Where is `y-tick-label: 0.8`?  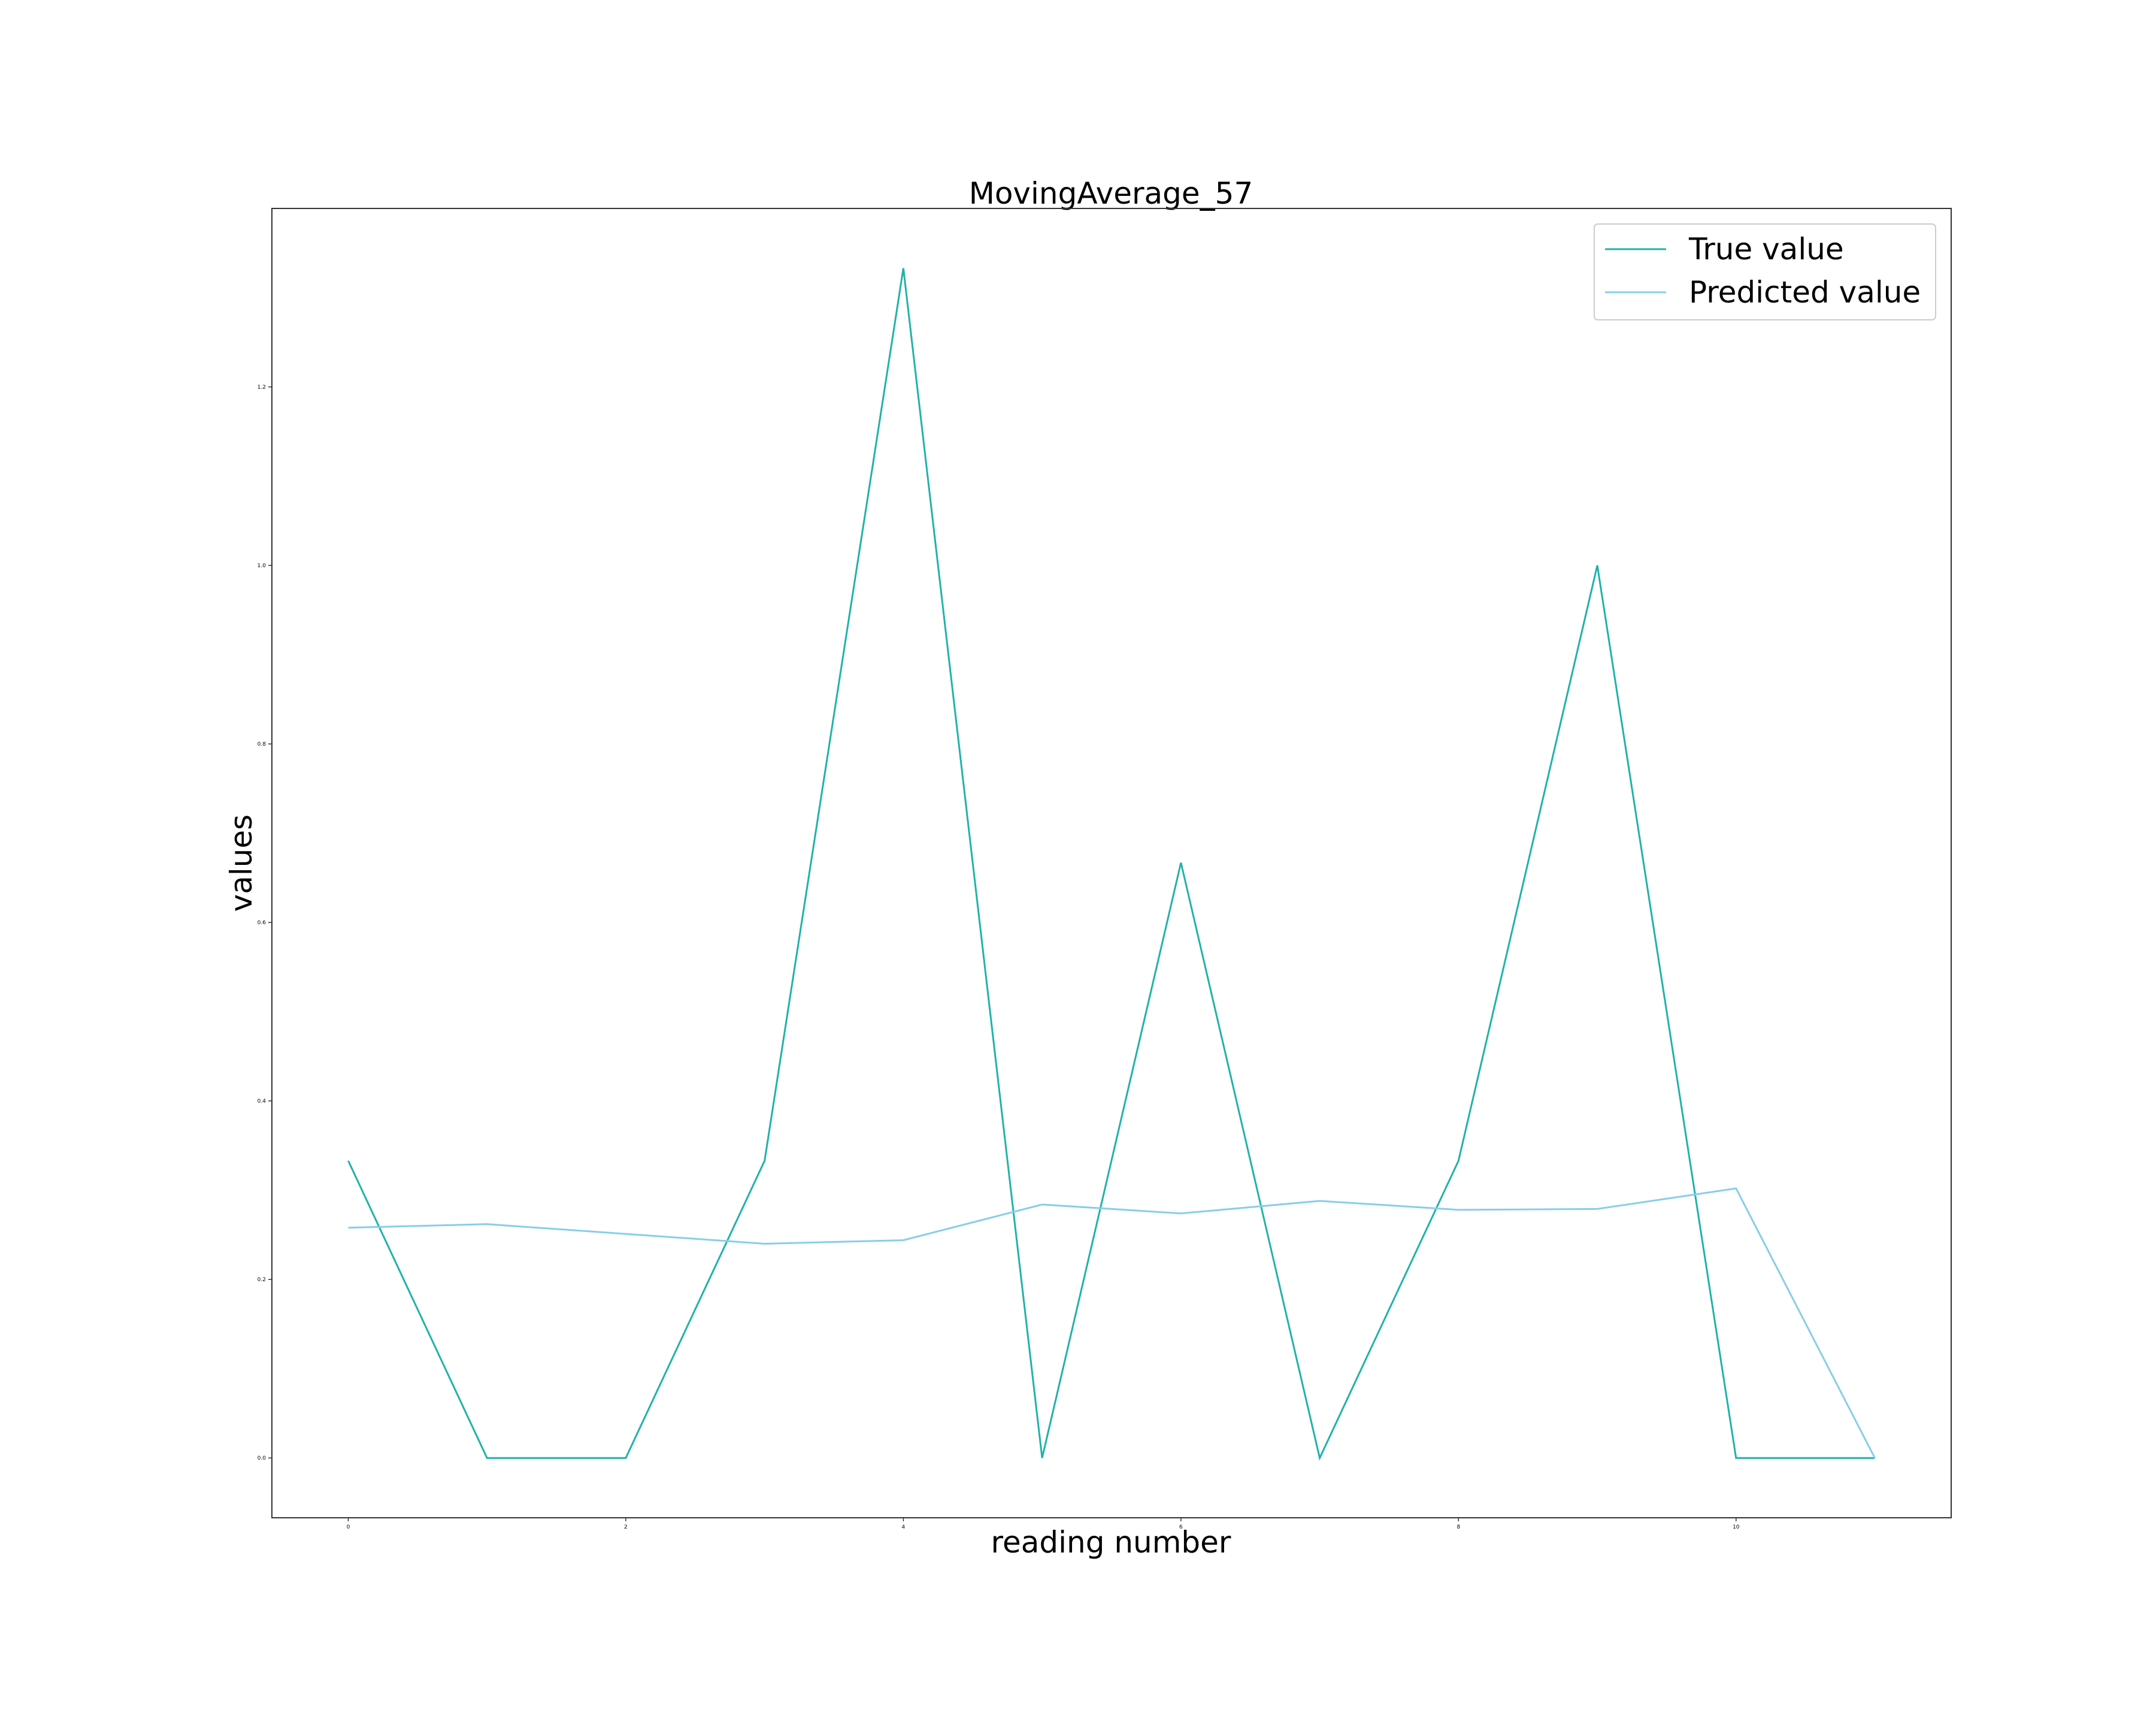
y-tick-label: 0.8 is located at coordinates (262, 745).